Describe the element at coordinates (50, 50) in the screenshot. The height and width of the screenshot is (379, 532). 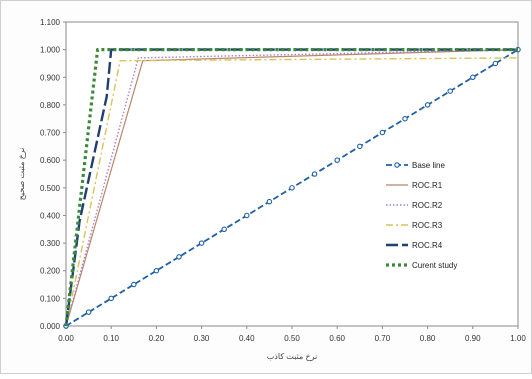
I see `y-tick-label: 1.000` at that location.